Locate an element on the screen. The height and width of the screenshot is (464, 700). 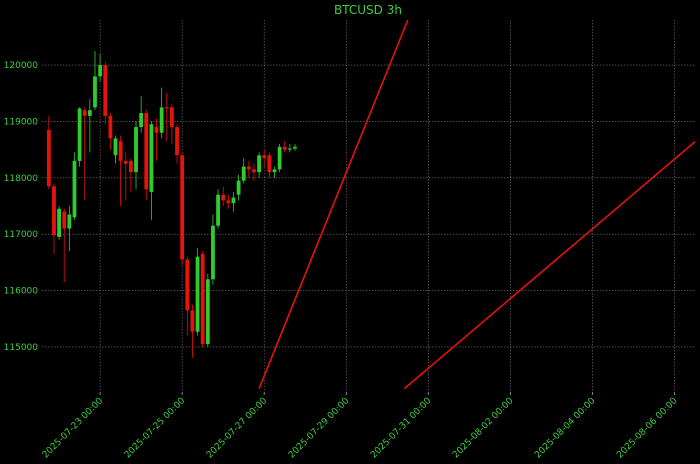
y-tick-label: 120000 is located at coordinates (21, 66).